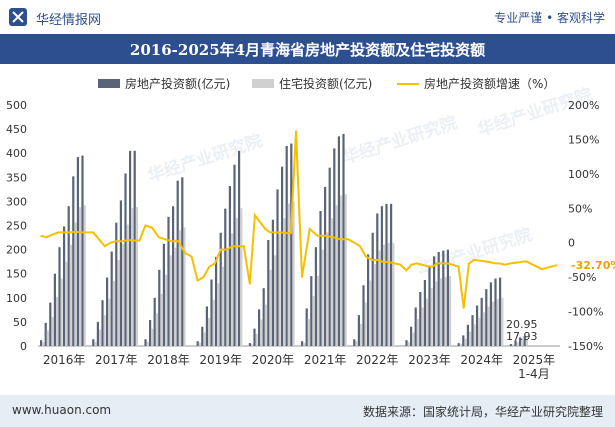  I want to click on watermark-1: 华经产业研究院, so click(205, 158).